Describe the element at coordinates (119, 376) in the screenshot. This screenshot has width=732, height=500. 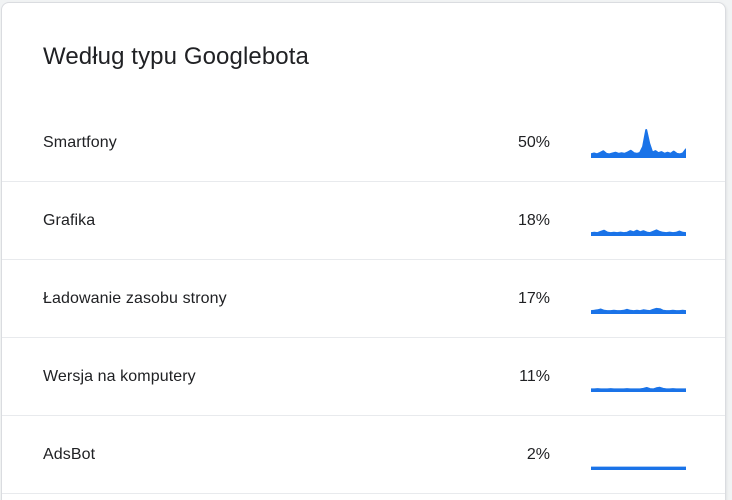
I see `row-label: Wersja na komputery` at that location.